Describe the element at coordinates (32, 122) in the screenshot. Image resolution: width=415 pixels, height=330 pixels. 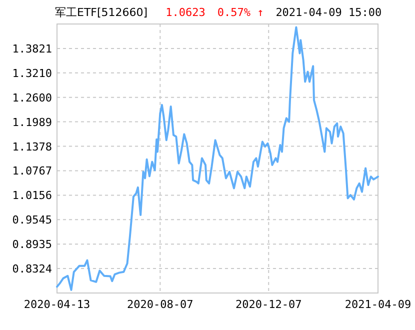
I see `y-tick-label: 1.1989` at that location.